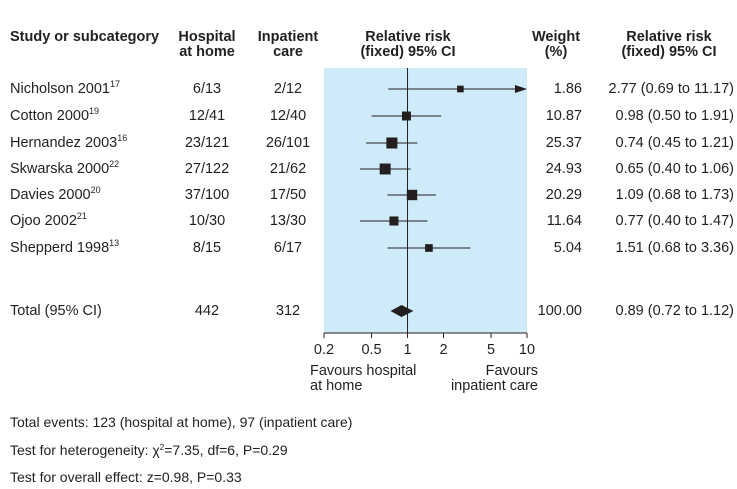 Image resolution: width=737 pixels, height=489 pixels. Describe the element at coordinates (675, 248) in the screenshot. I see `study-rr: 1.51 (0.68 to 3.36)` at that location.